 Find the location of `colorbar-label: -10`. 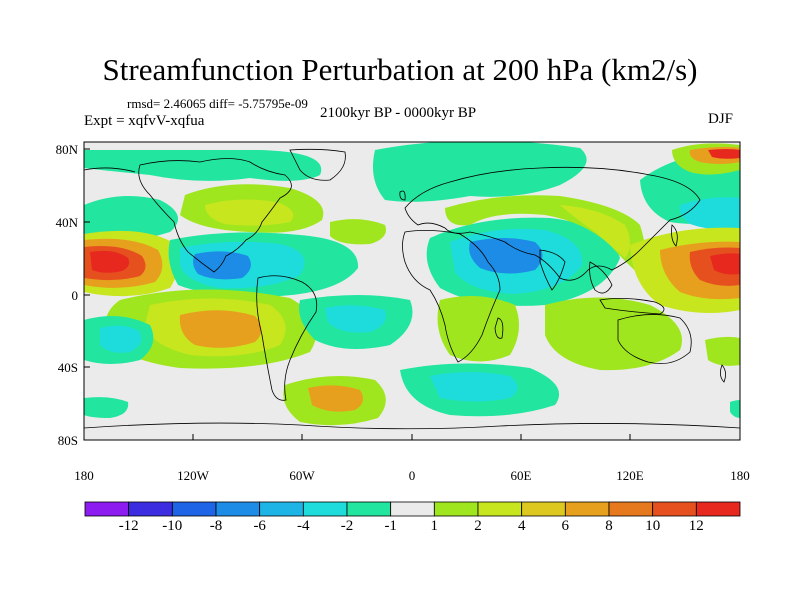

colorbar-label: -10 is located at coordinates (172, 526).